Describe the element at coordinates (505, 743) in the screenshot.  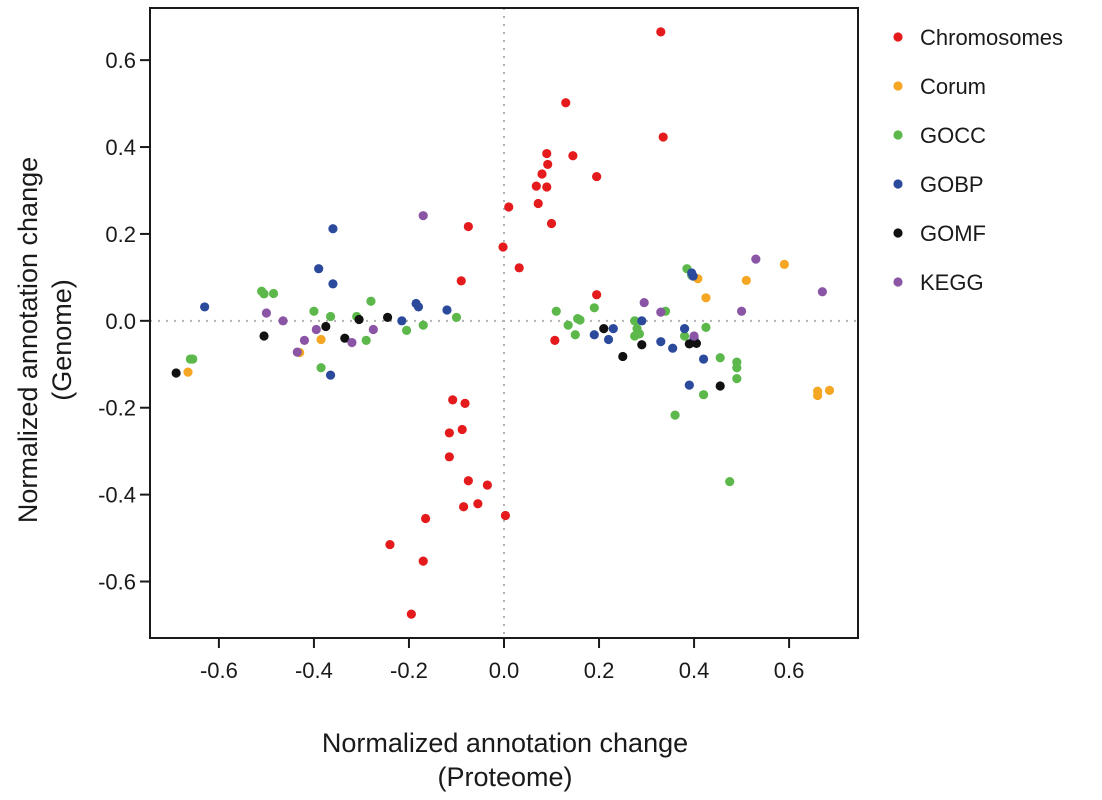
I see `x-axis-label-line-1: Normalized annotation change` at that location.